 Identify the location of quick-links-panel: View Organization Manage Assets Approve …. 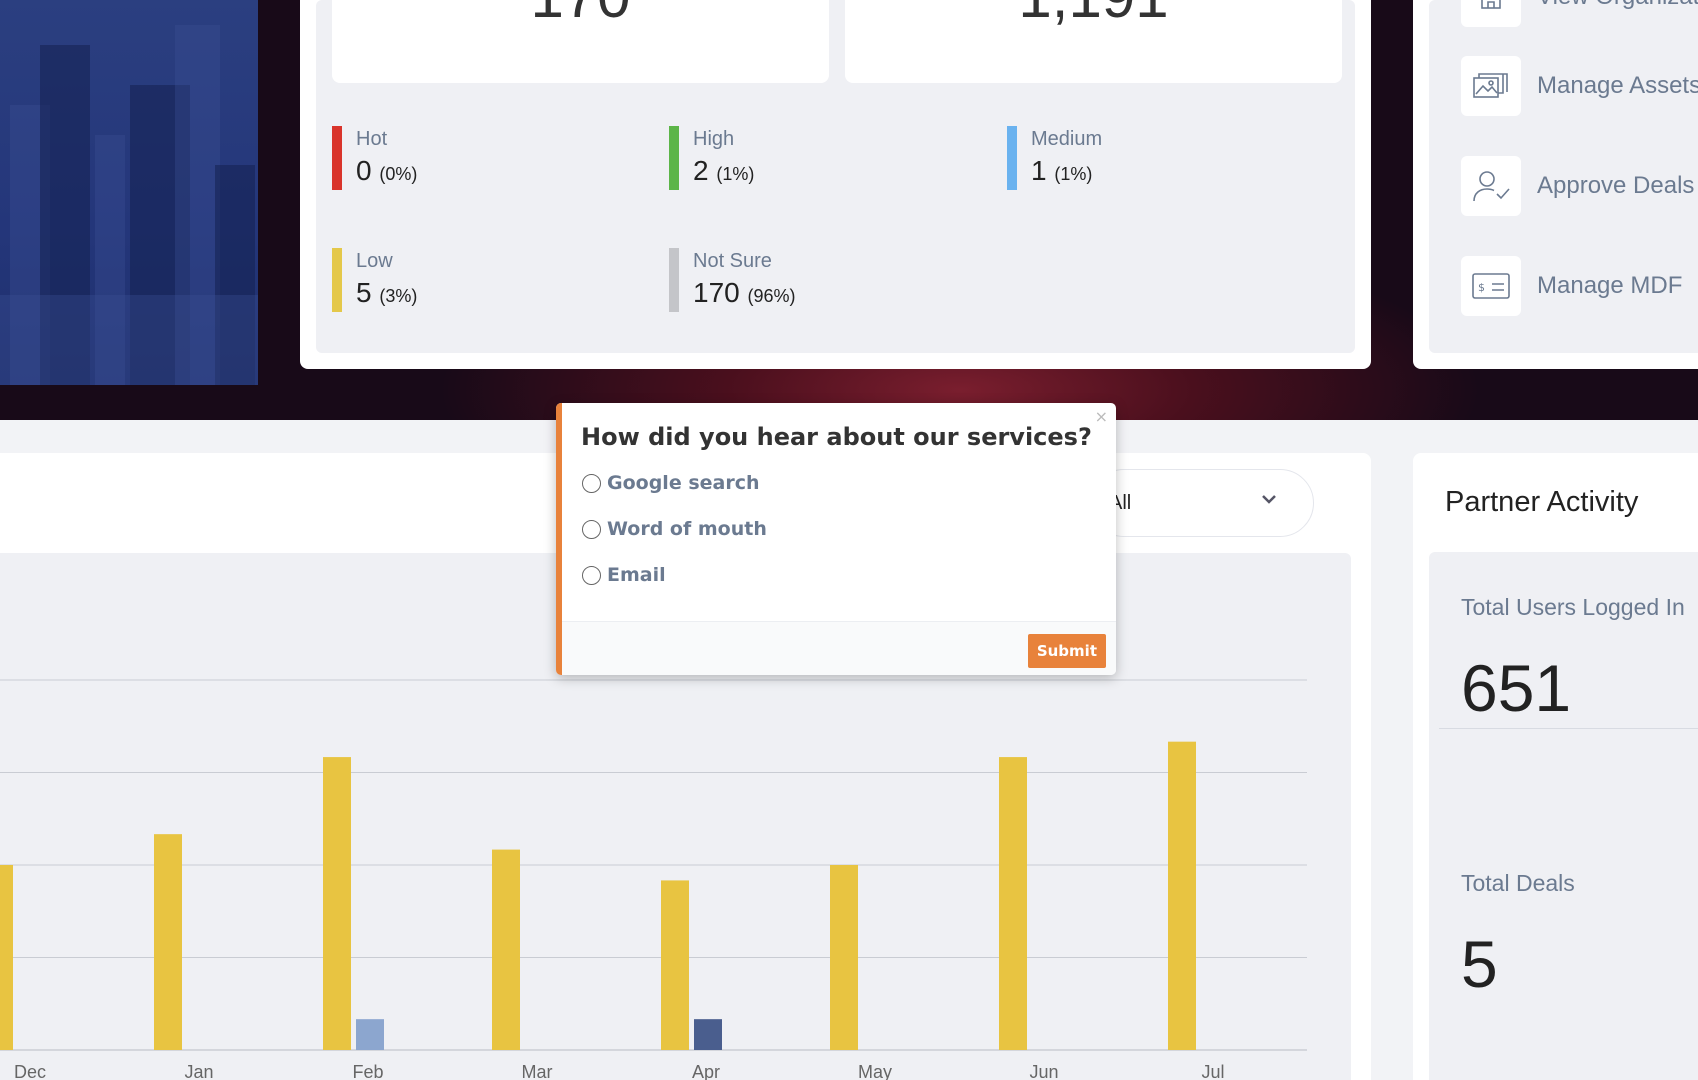
(1563, 176).